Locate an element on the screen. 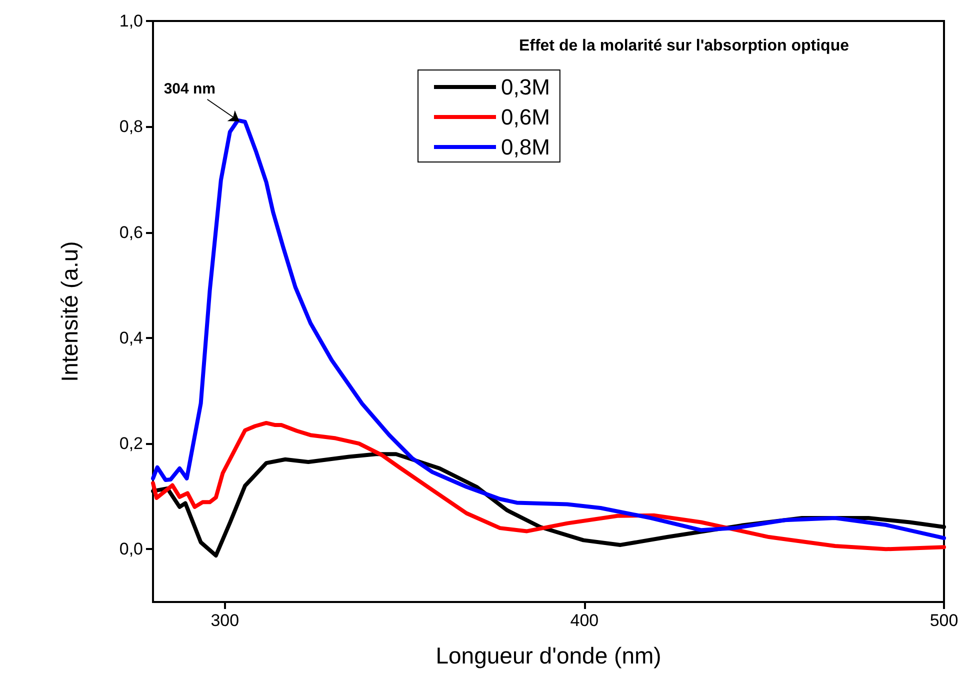 This screenshot has height=689, width=966. y-axis-title: Intensité (a.u) is located at coordinates (69, 311).